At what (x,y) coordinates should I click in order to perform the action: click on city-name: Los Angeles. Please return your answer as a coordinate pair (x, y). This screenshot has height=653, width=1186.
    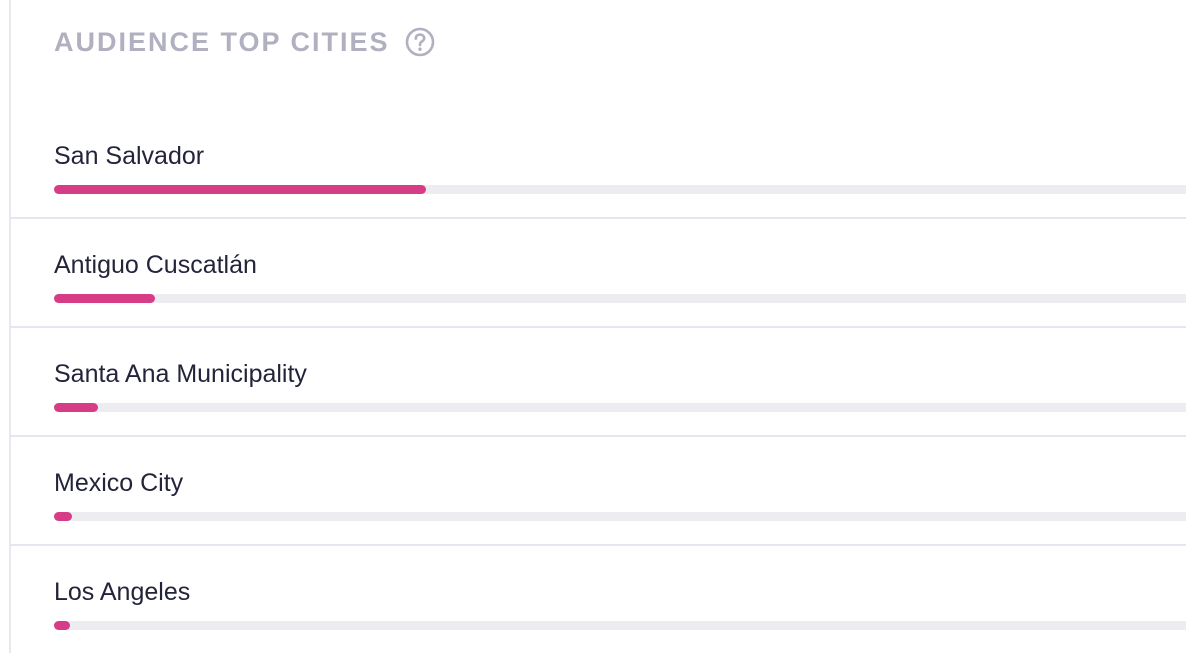
    Looking at the image, I should click on (122, 592).